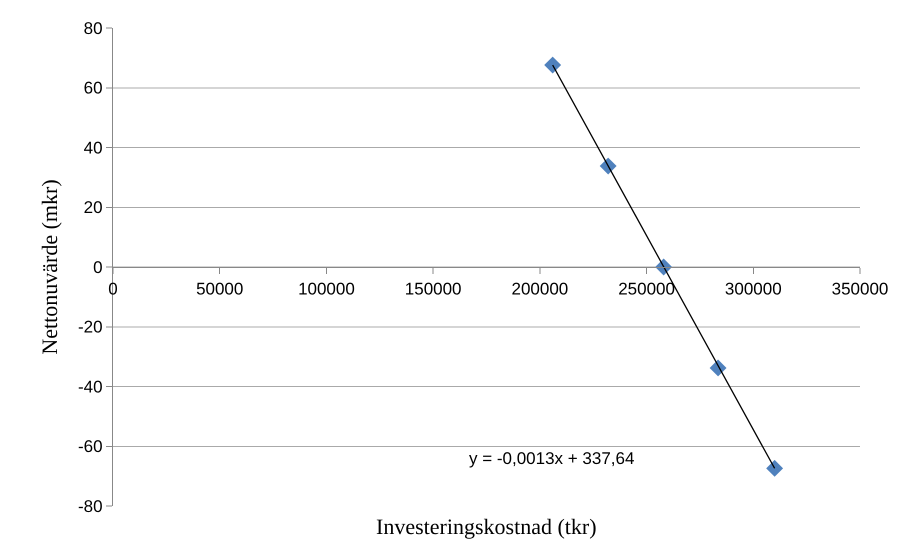 The height and width of the screenshot is (544, 905). What do you see at coordinates (539, 288) in the screenshot?
I see `x-tick-label: 200000` at bounding box center [539, 288].